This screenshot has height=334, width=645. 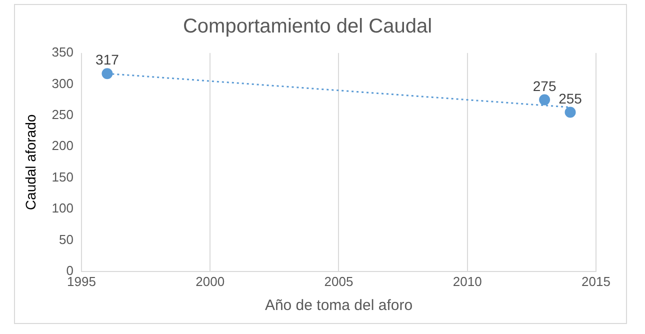 What do you see at coordinates (544, 86) in the screenshot?
I see `data-label: 275` at bounding box center [544, 86].